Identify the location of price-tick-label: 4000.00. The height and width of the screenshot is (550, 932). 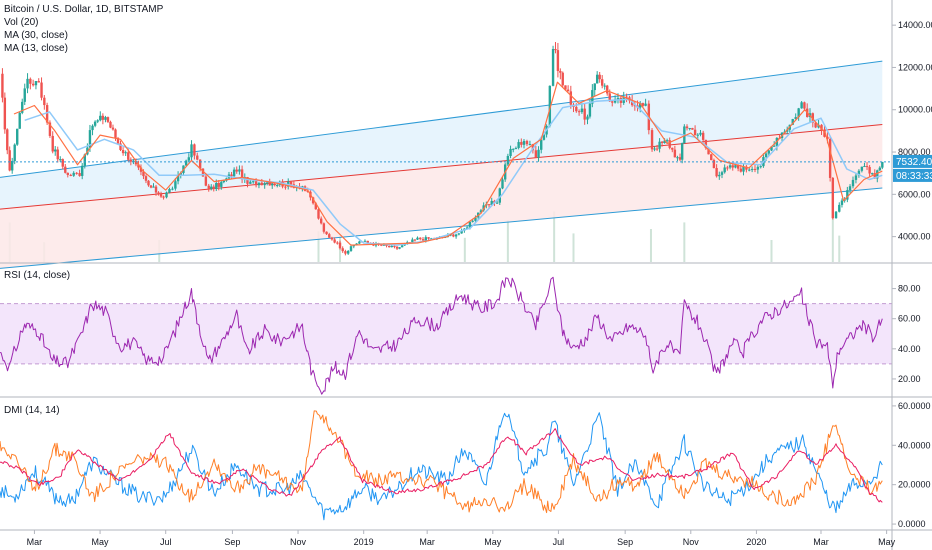
(914, 237).